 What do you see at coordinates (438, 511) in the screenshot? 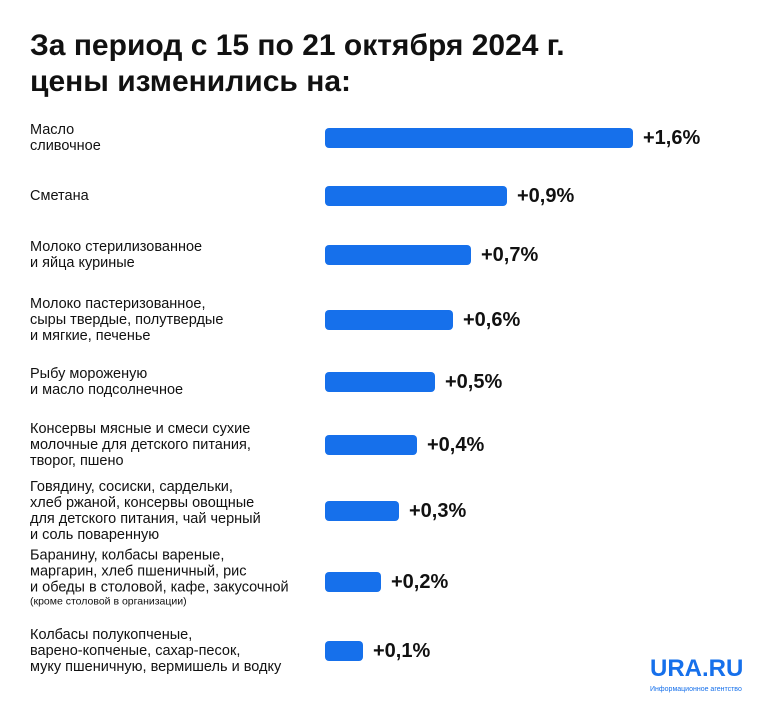
I see `value-label: +0,3%` at bounding box center [438, 511].